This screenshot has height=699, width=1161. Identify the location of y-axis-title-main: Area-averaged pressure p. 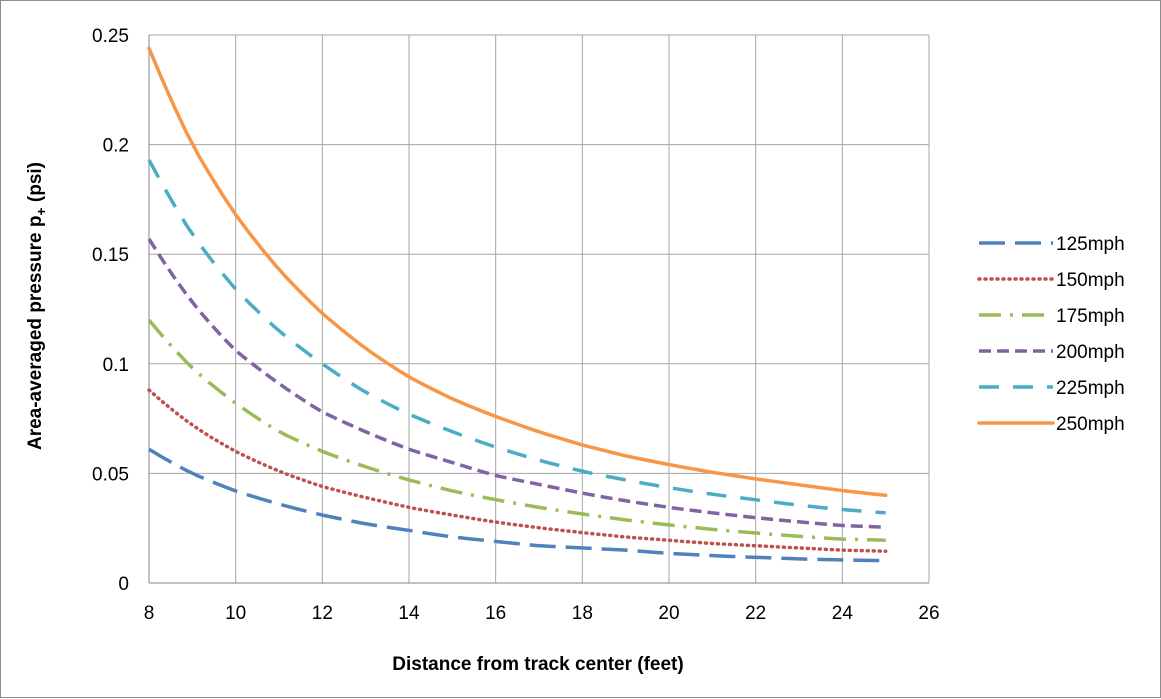
(35, 333).